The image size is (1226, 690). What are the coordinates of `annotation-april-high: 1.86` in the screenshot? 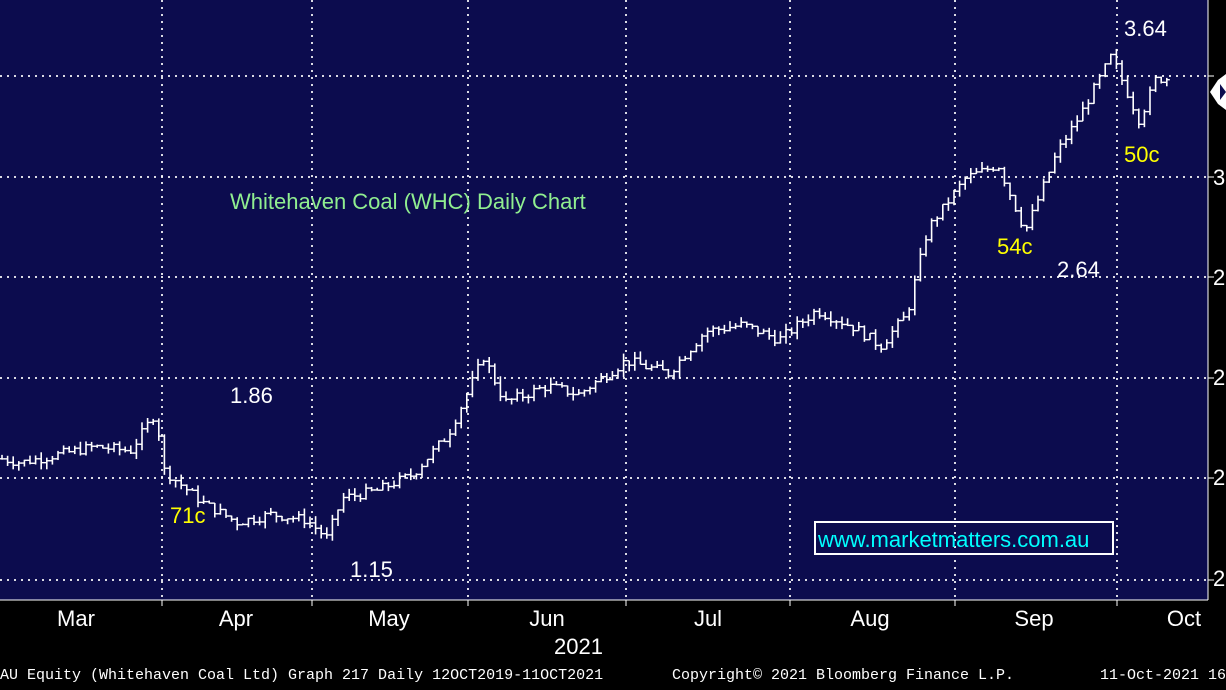 It's located at (251, 395).